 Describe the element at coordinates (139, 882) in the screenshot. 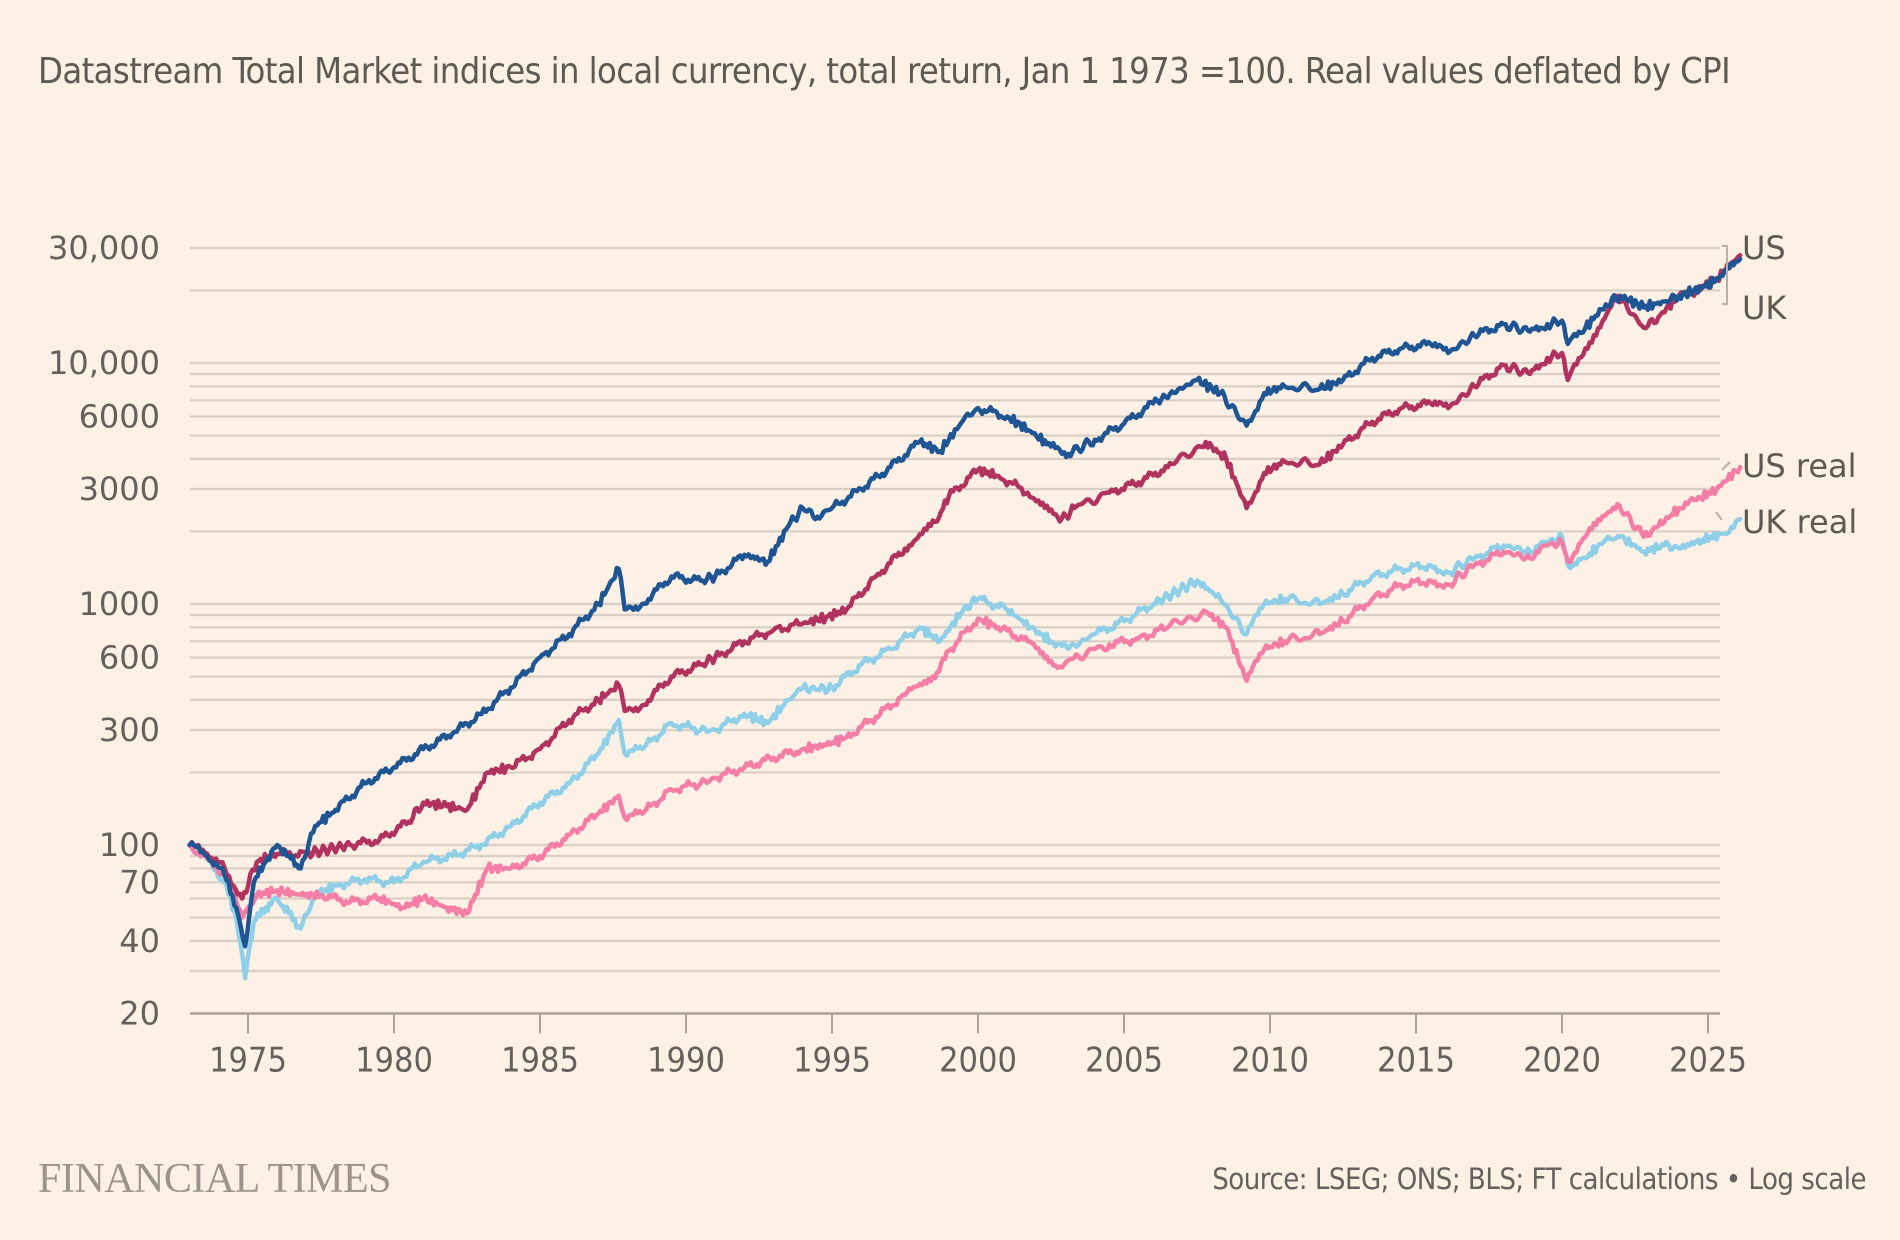

I see `y-tick-label: 70` at that location.